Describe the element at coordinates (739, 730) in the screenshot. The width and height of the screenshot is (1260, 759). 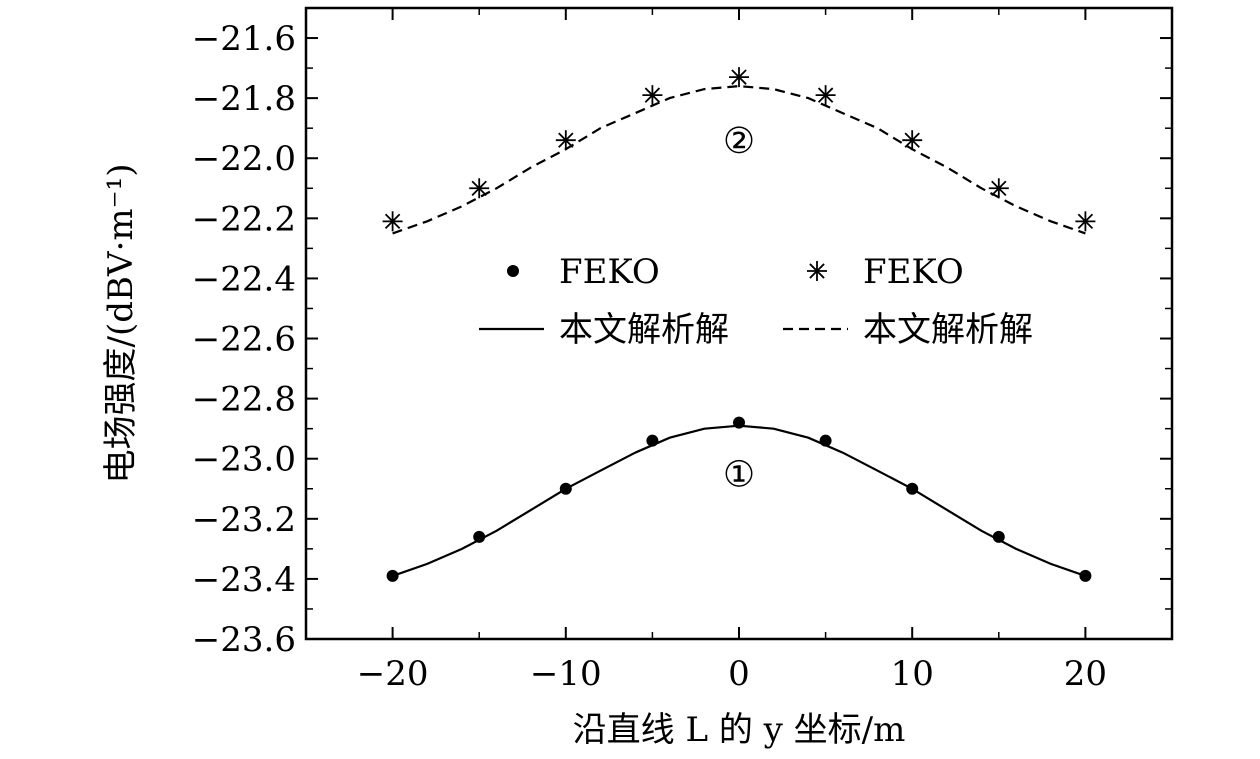
I see `x-axis-title: 沿直线 L 的 y 坐标/m` at that location.